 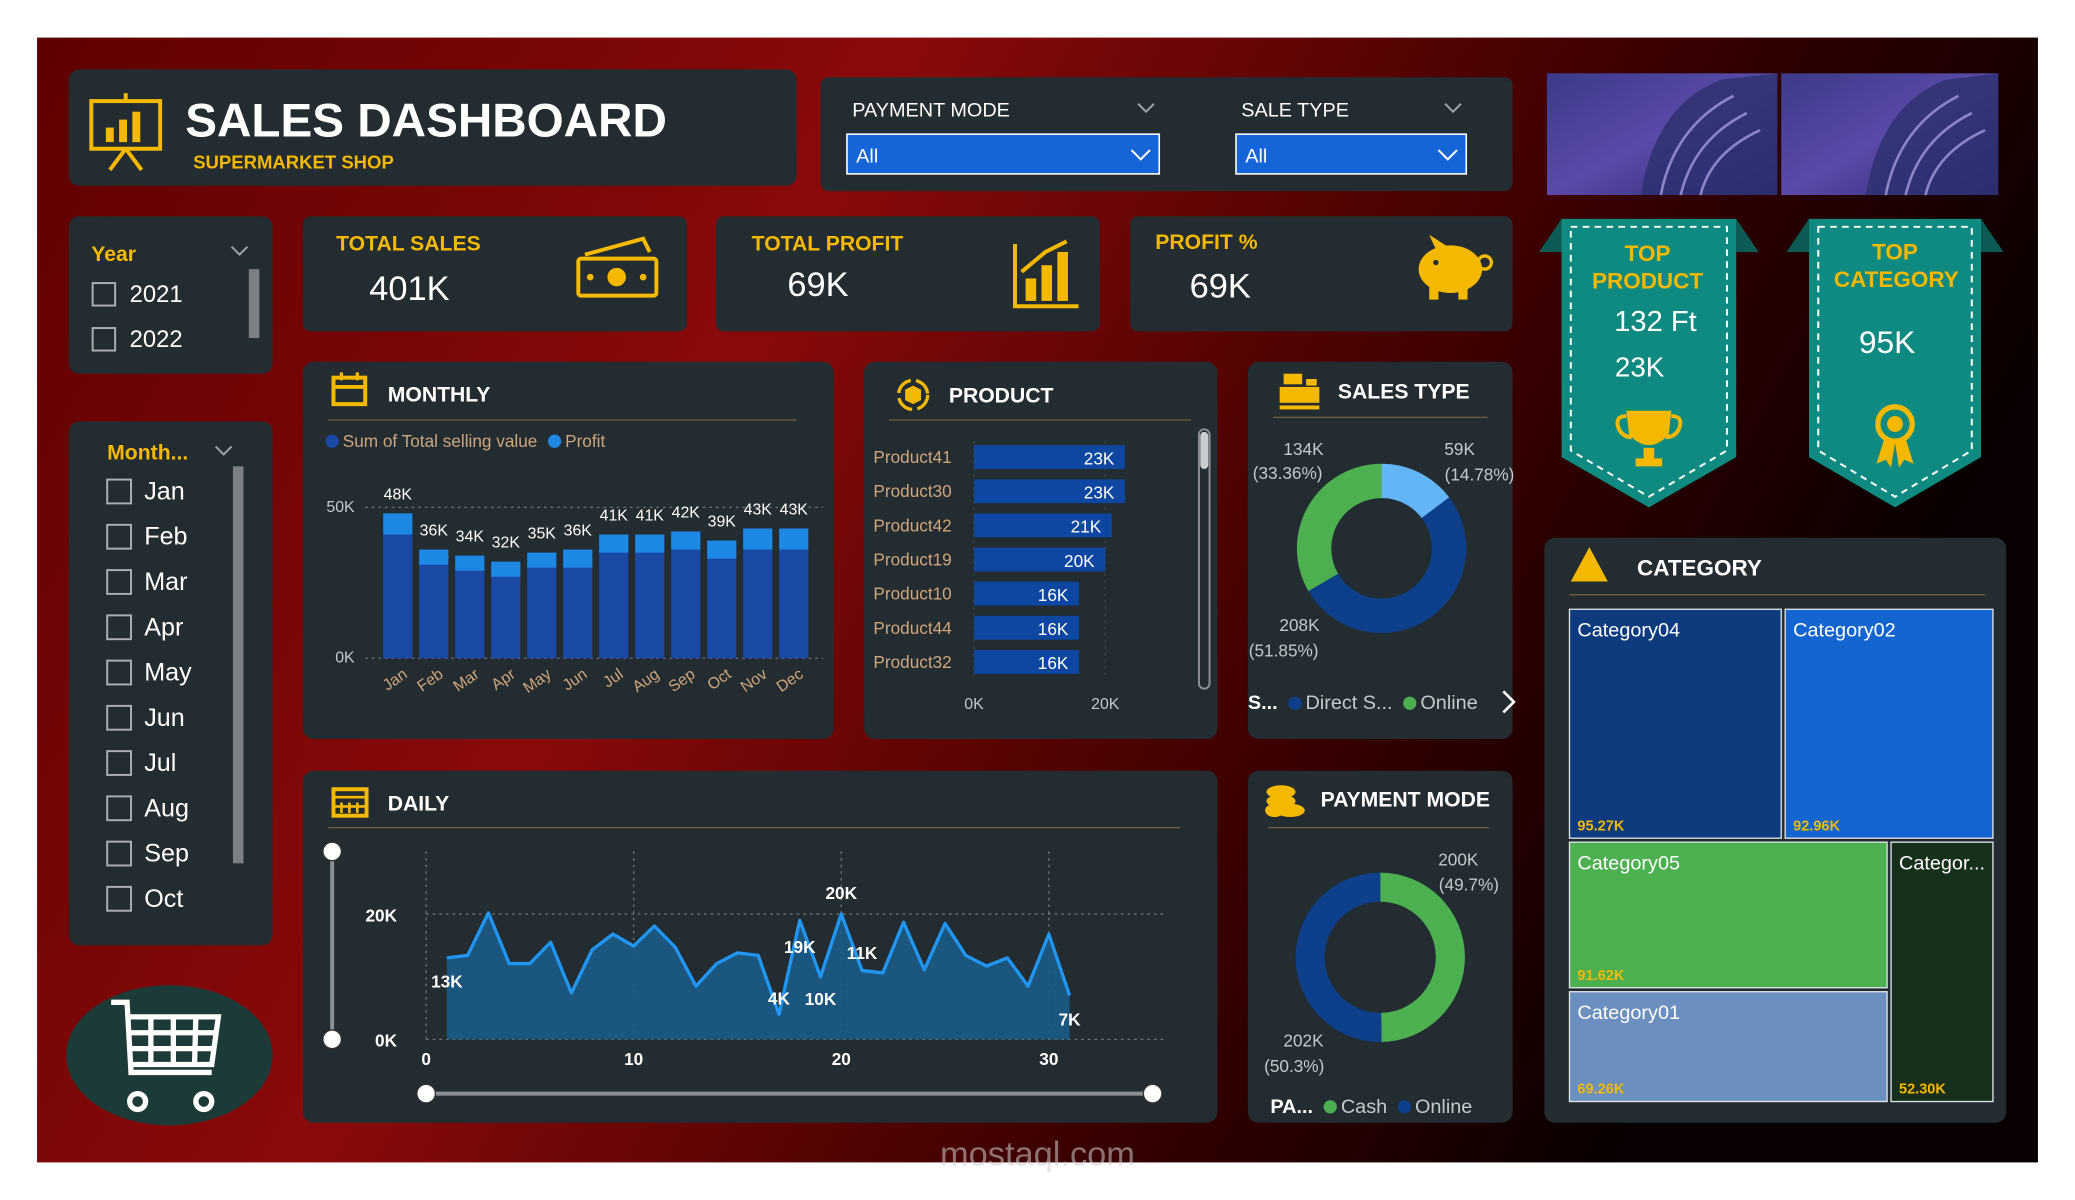 What do you see at coordinates (156, 339) in the screenshot?
I see `slicer-option: 2022` at bounding box center [156, 339].